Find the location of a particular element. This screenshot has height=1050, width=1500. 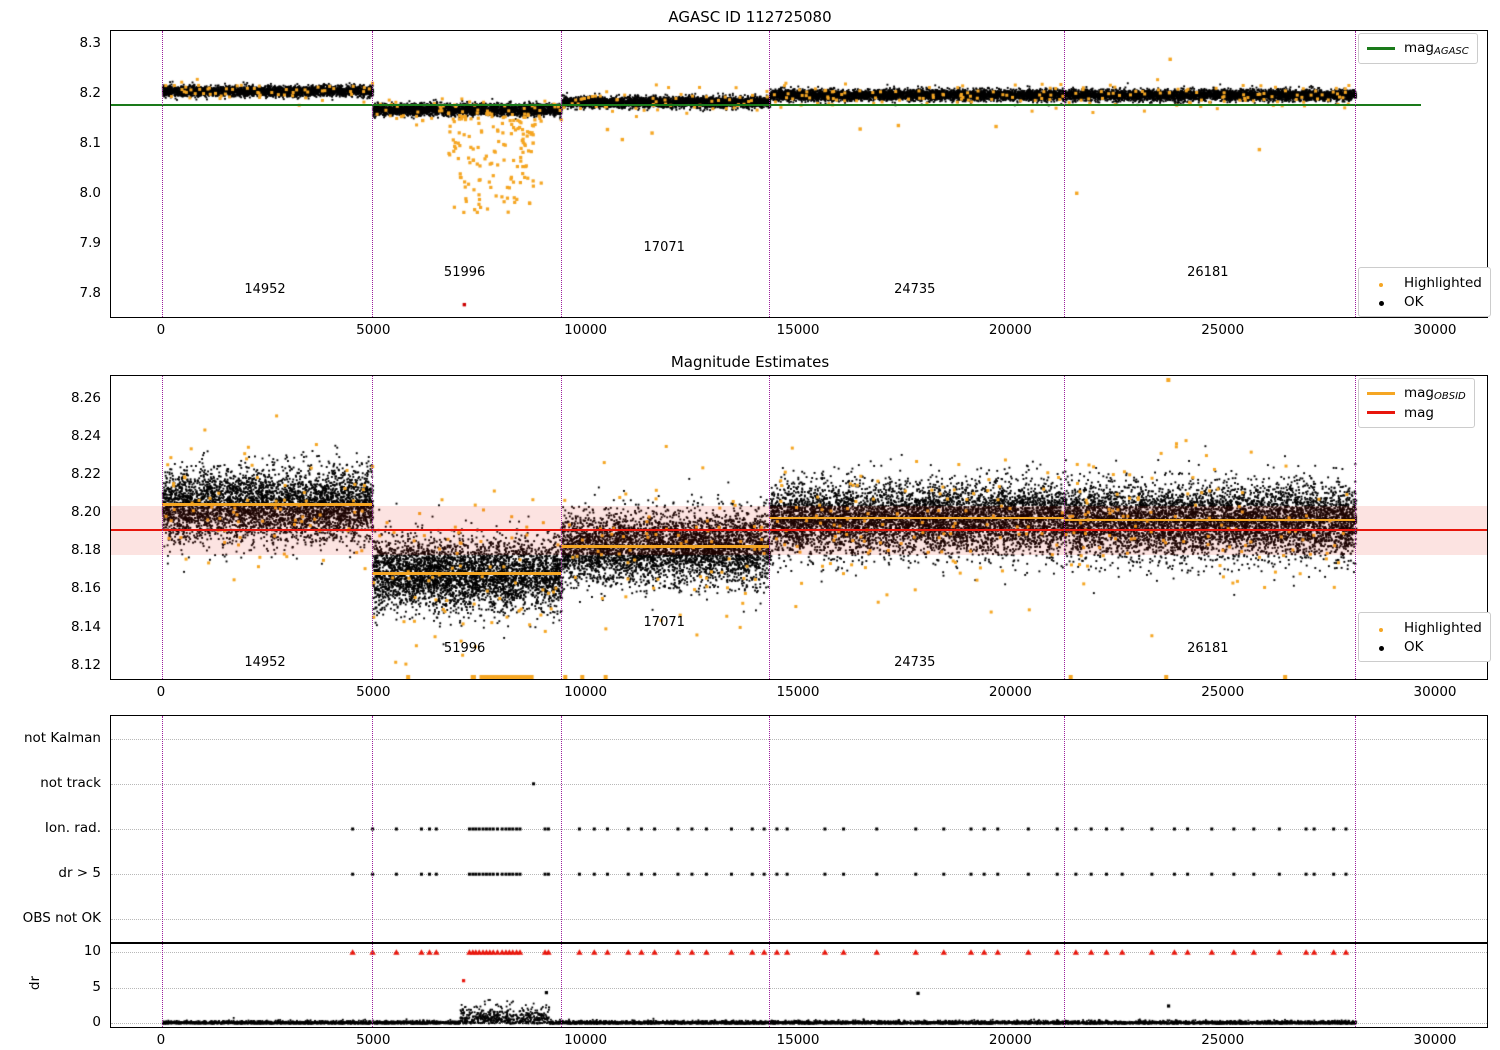

x-tick-label: 10000 is located at coordinates (586, 330).